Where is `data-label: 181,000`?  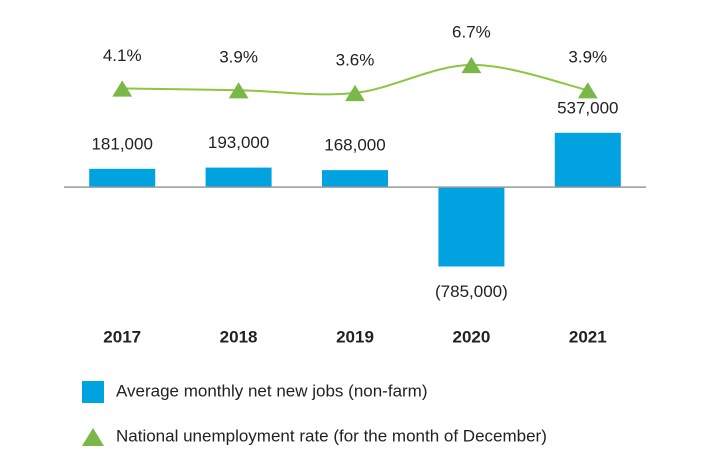 data-label: 181,000 is located at coordinates (121, 143).